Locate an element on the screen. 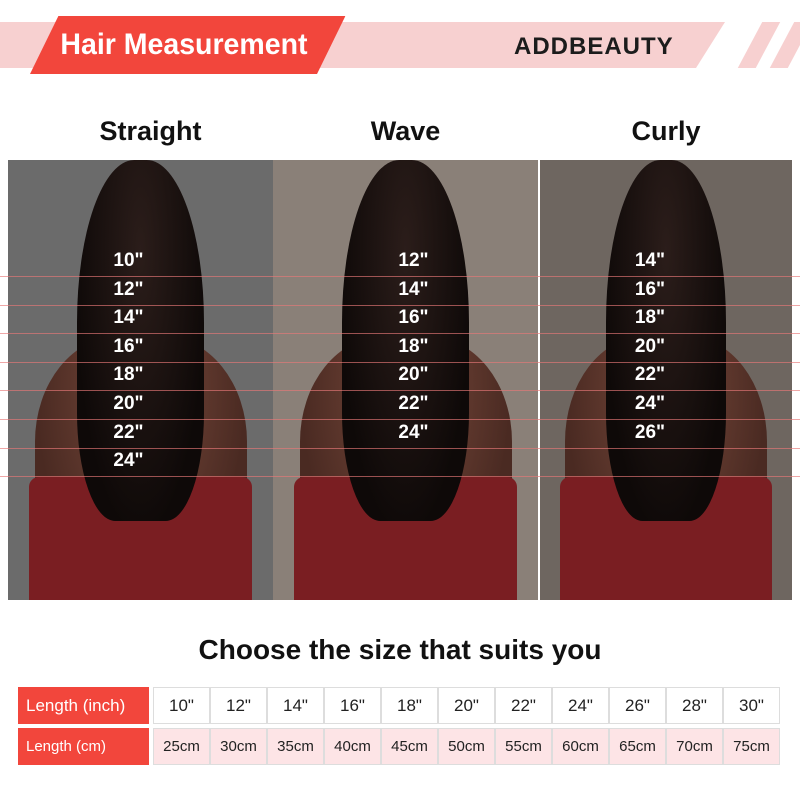 This screenshot has width=800, height=800. inch-cell: 10" is located at coordinates (181, 705).